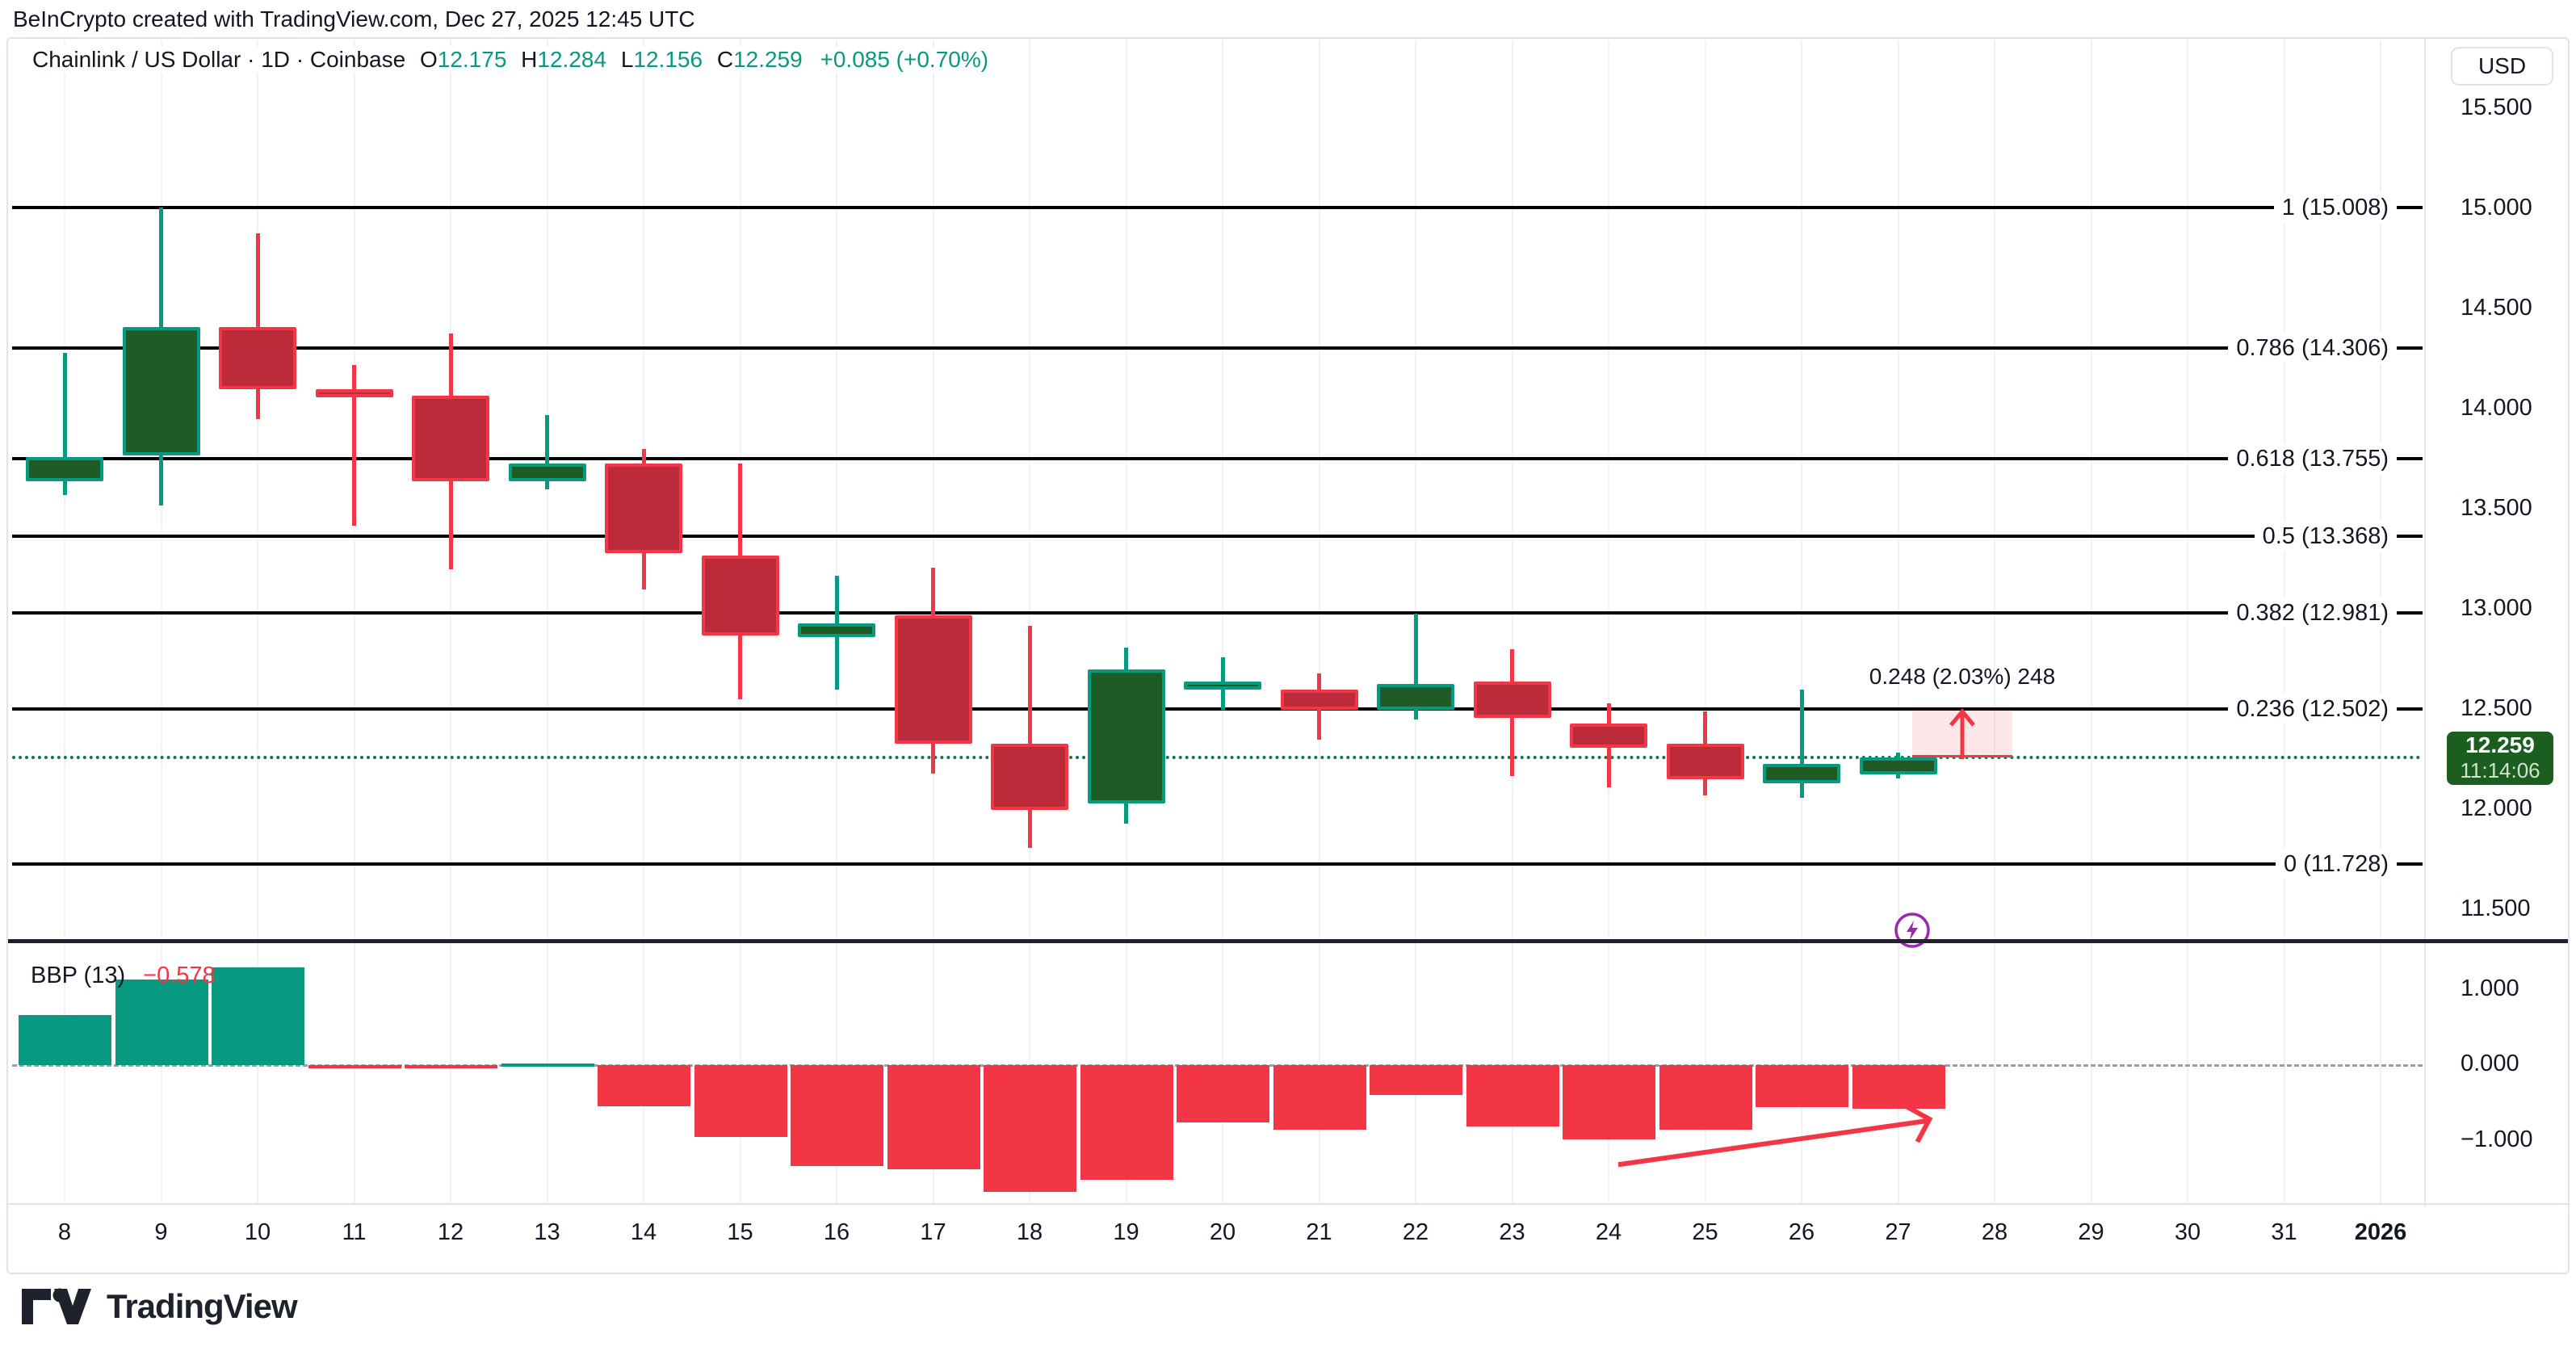 Image resolution: width=2576 pixels, height=1355 pixels. I want to click on symbol-title: Chainlink / US Dollar · 1D · Coinbase, so click(219, 59).